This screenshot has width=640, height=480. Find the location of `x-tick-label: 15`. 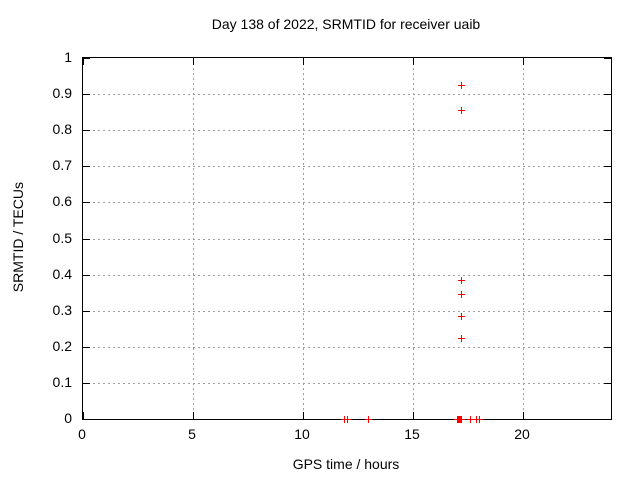

x-tick-label: 15 is located at coordinates (412, 434).